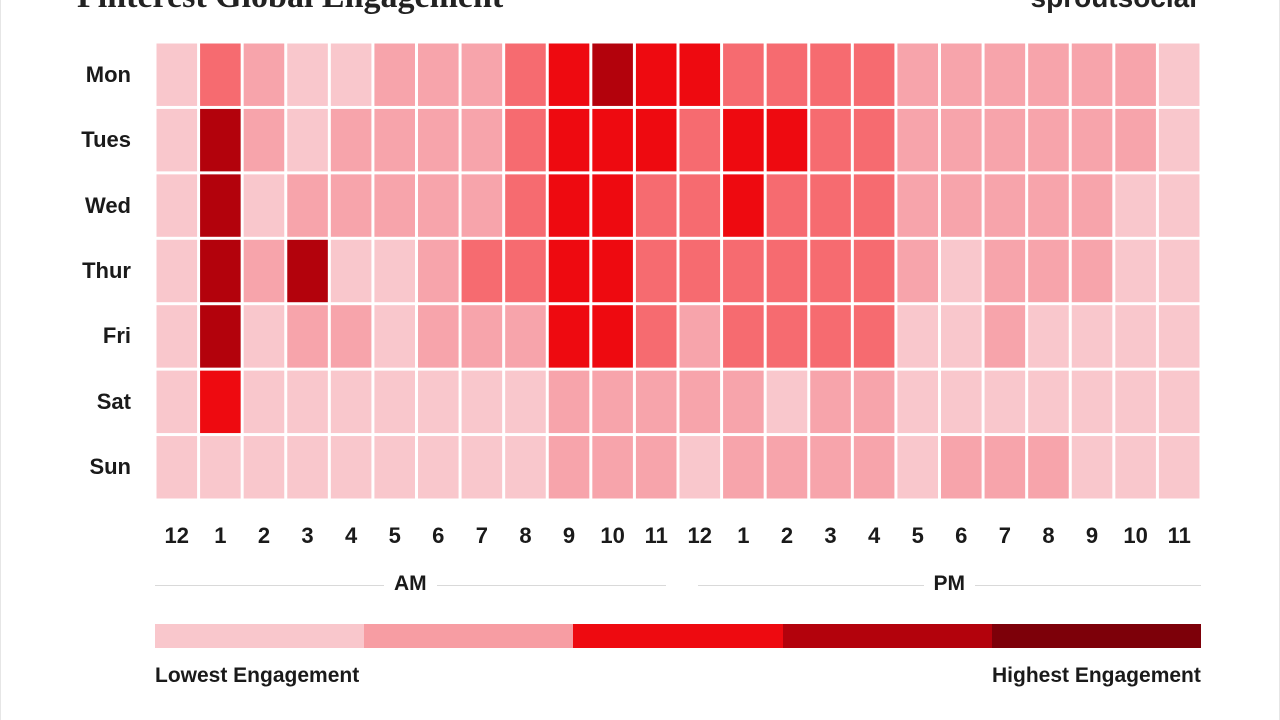  Describe the element at coordinates (1135, 535) in the screenshot. I see `hour-label-22: 10` at that location.